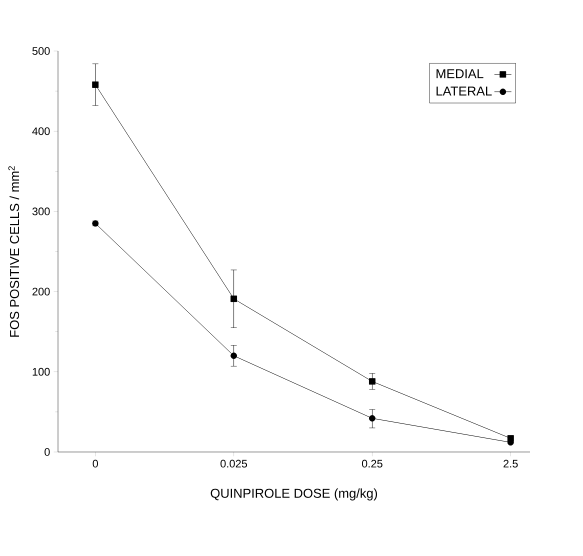 The height and width of the screenshot is (556, 583). What do you see at coordinates (234, 464) in the screenshot?
I see `x-tick-label: 0.025` at bounding box center [234, 464].